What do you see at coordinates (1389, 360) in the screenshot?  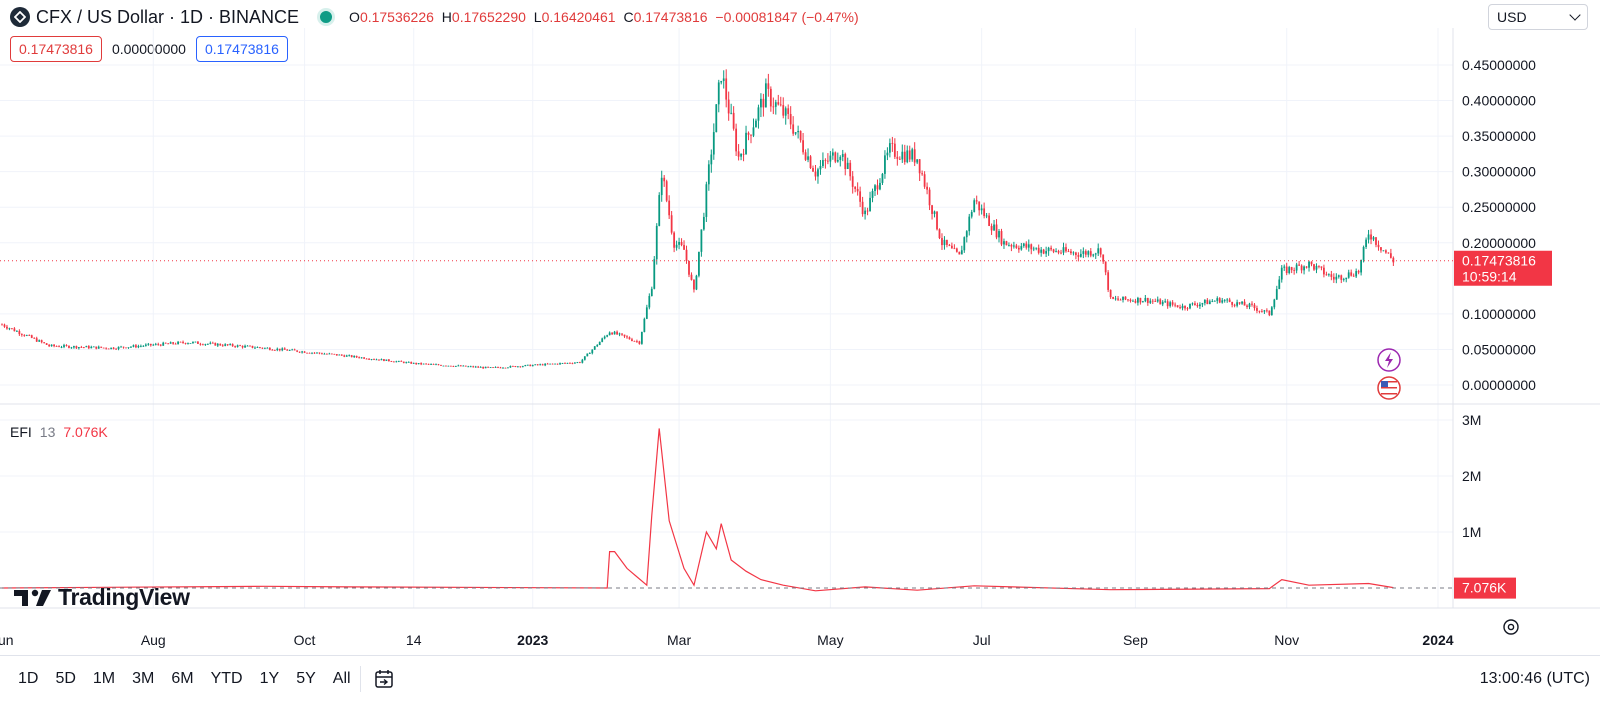 I see `lightning-icon` at bounding box center [1389, 360].